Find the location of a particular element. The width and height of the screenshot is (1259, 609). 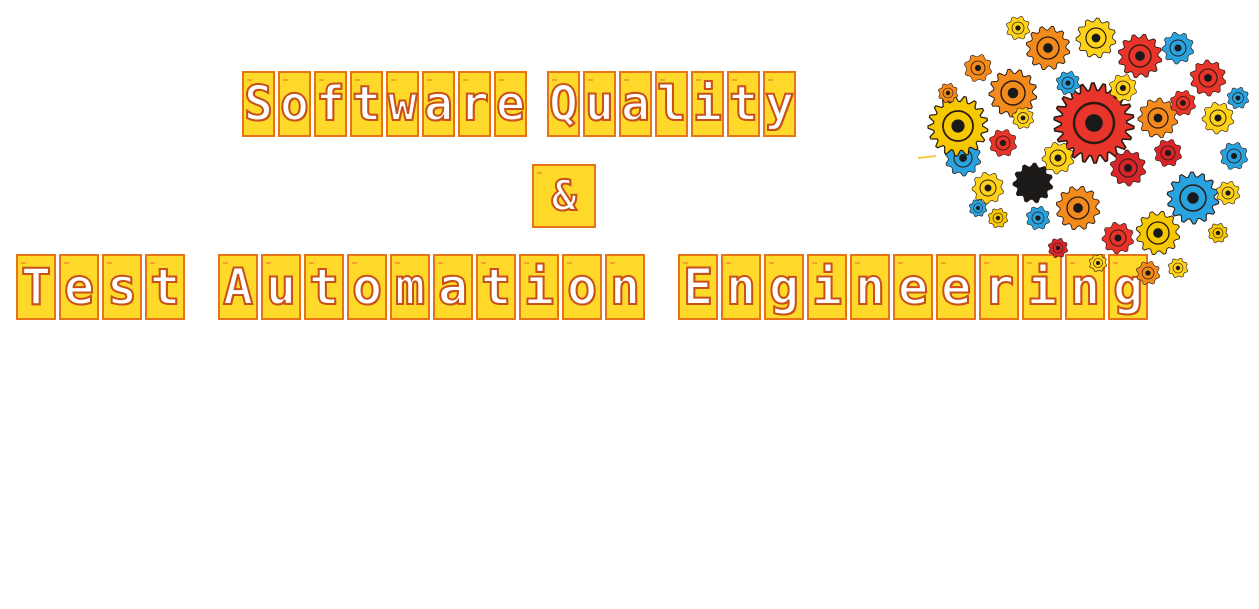

letter-tile: A is located at coordinates (238, 287).